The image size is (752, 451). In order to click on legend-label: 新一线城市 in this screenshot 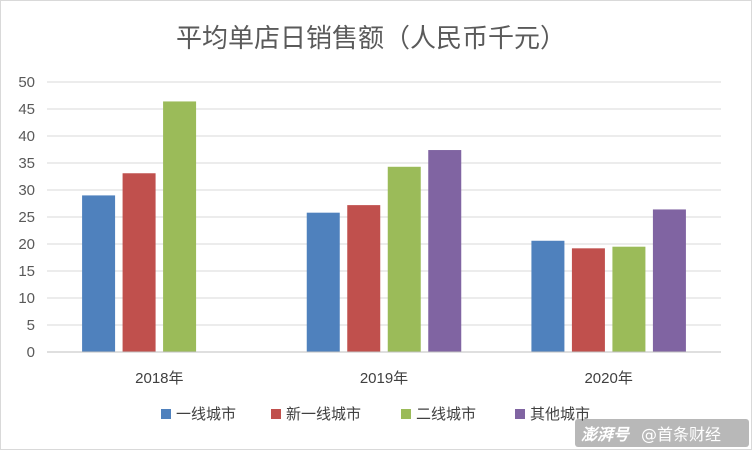, I will do `click(323, 414)`.